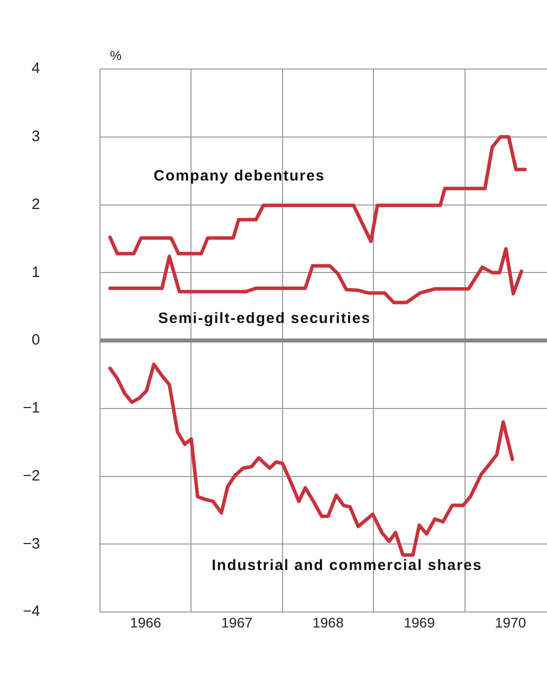 This screenshot has width=547, height=681. What do you see at coordinates (36, 137) in the screenshot?
I see `y-tick-label: 3` at bounding box center [36, 137].